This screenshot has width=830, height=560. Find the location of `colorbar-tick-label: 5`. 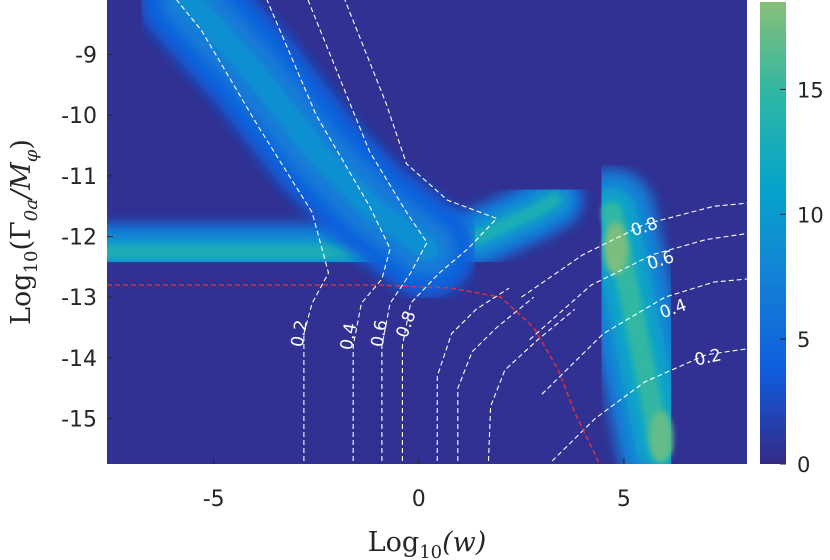

colorbar-tick-label: 5 is located at coordinates (803, 340).